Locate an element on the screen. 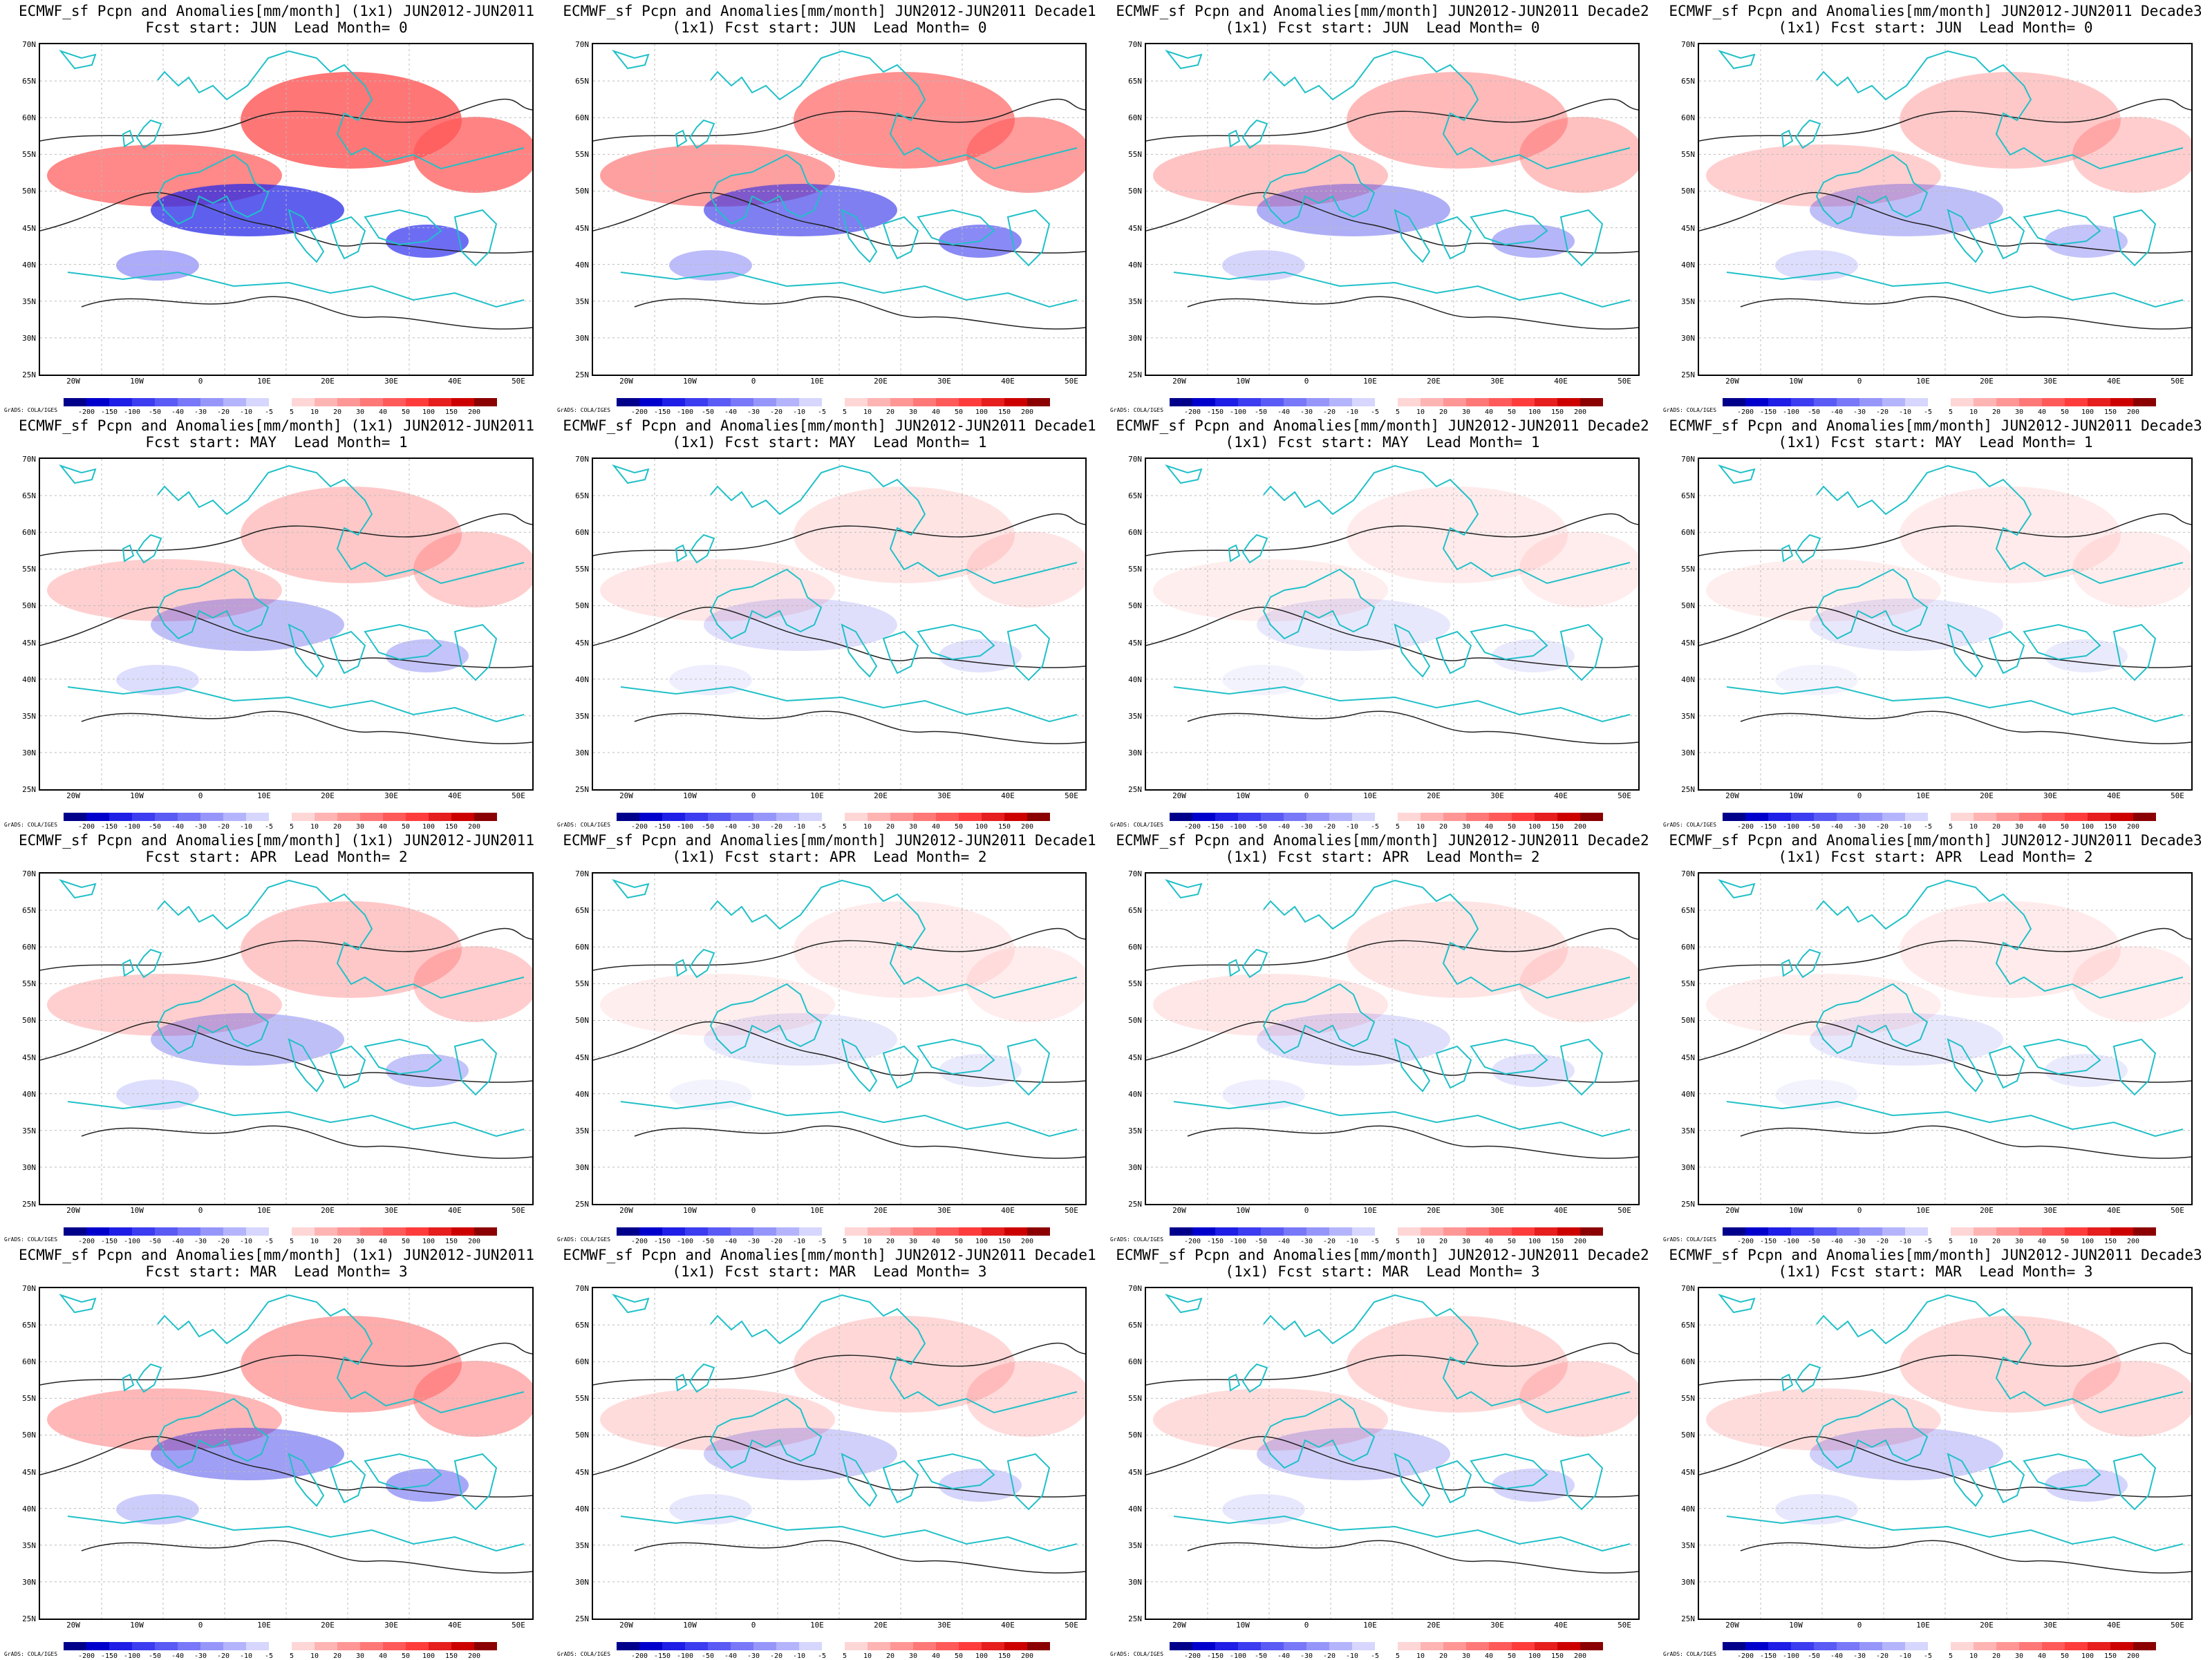 This screenshot has height=1660, width=2212. credit-text: GrADS: COLA/IGES is located at coordinates (584, 825).